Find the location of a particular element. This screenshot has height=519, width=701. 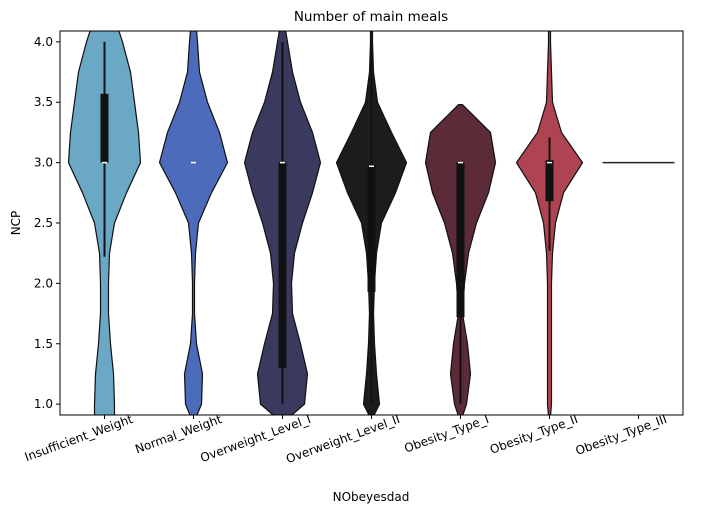

y-tick-label: 1.5 is located at coordinates (43, 344).